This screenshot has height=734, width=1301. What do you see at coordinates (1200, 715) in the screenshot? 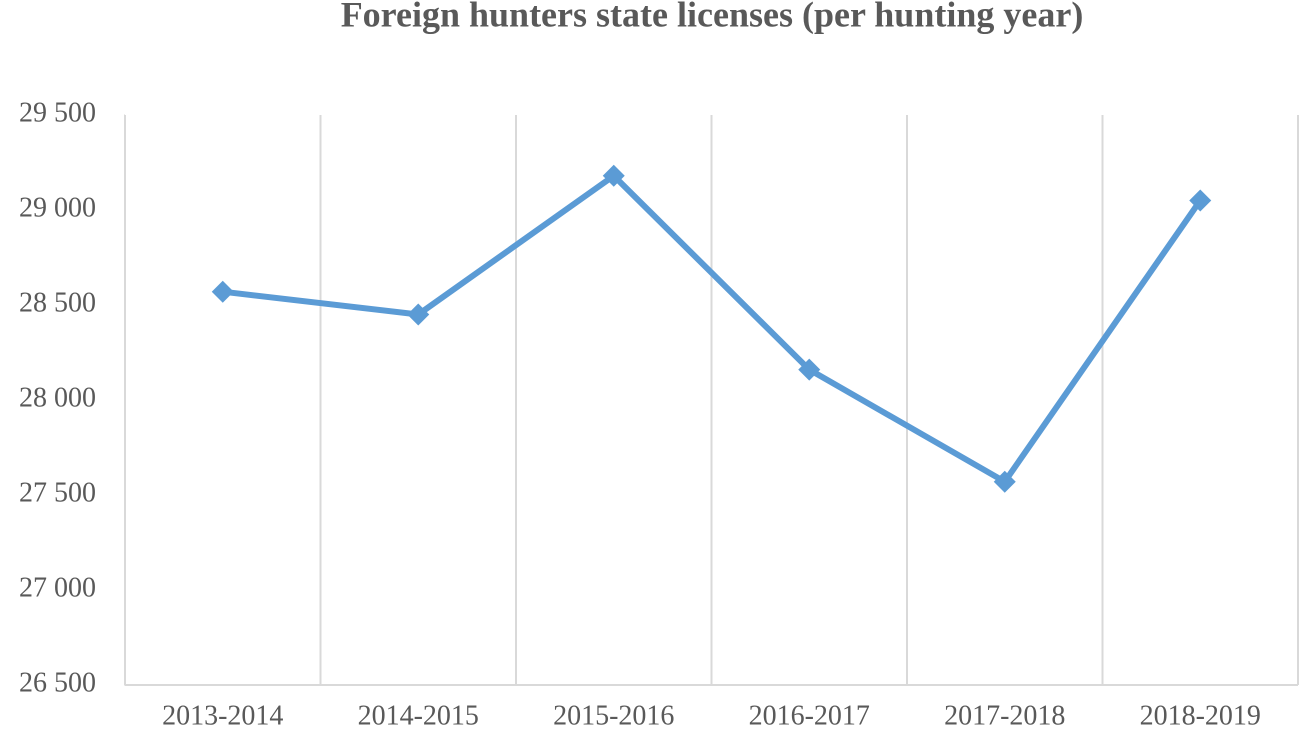
I see `x-tick-label: 2018-2019` at bounding box center [1200, 715].